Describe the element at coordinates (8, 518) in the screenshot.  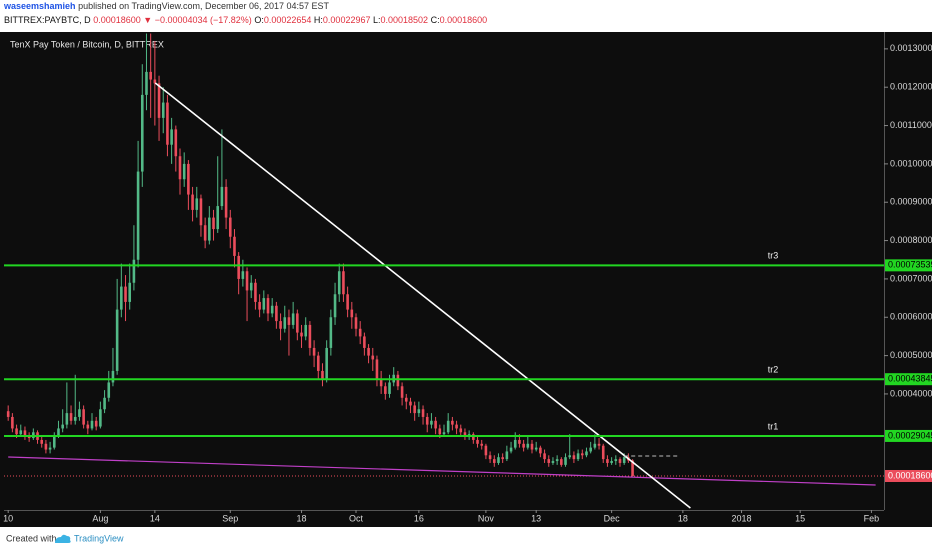
I see `x-tick-label: 10` at that location.